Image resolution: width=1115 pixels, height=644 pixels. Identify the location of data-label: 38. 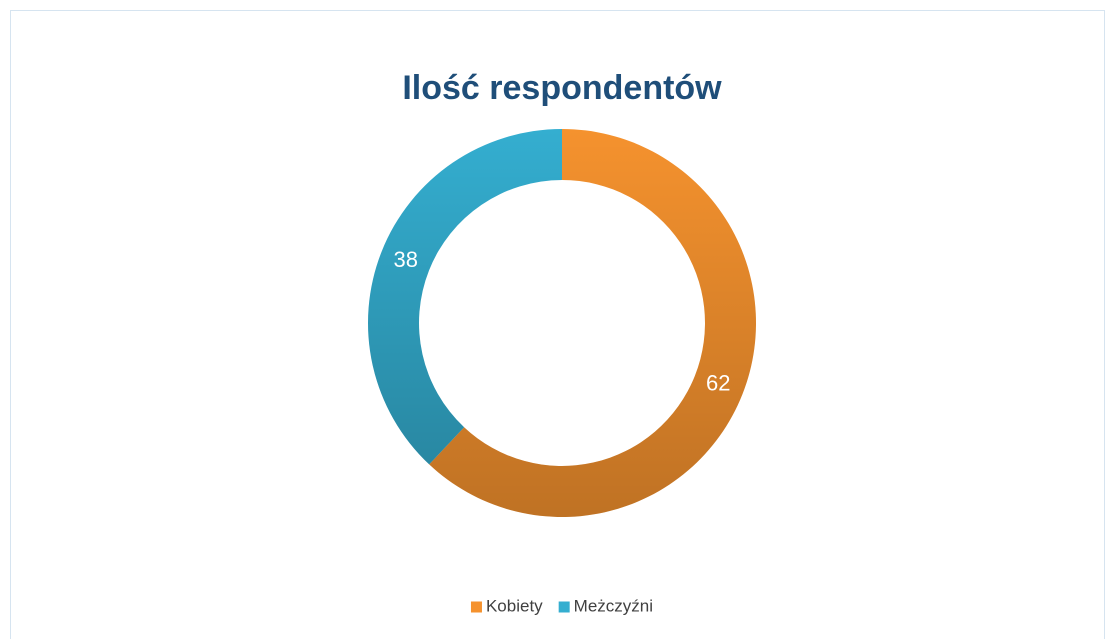
(406, 259).